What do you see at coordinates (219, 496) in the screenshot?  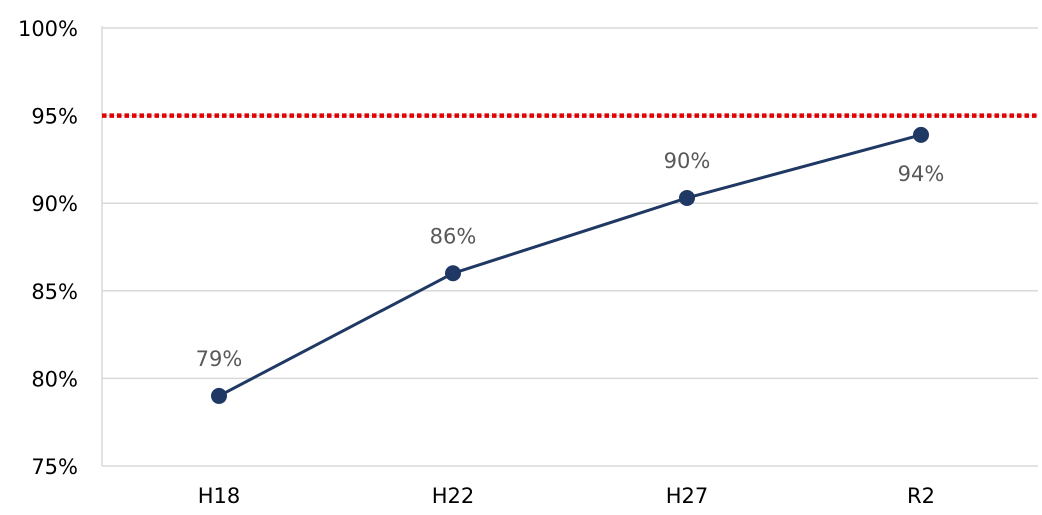 I see `x-tick-label: H18` at bounding box center [219, 496].